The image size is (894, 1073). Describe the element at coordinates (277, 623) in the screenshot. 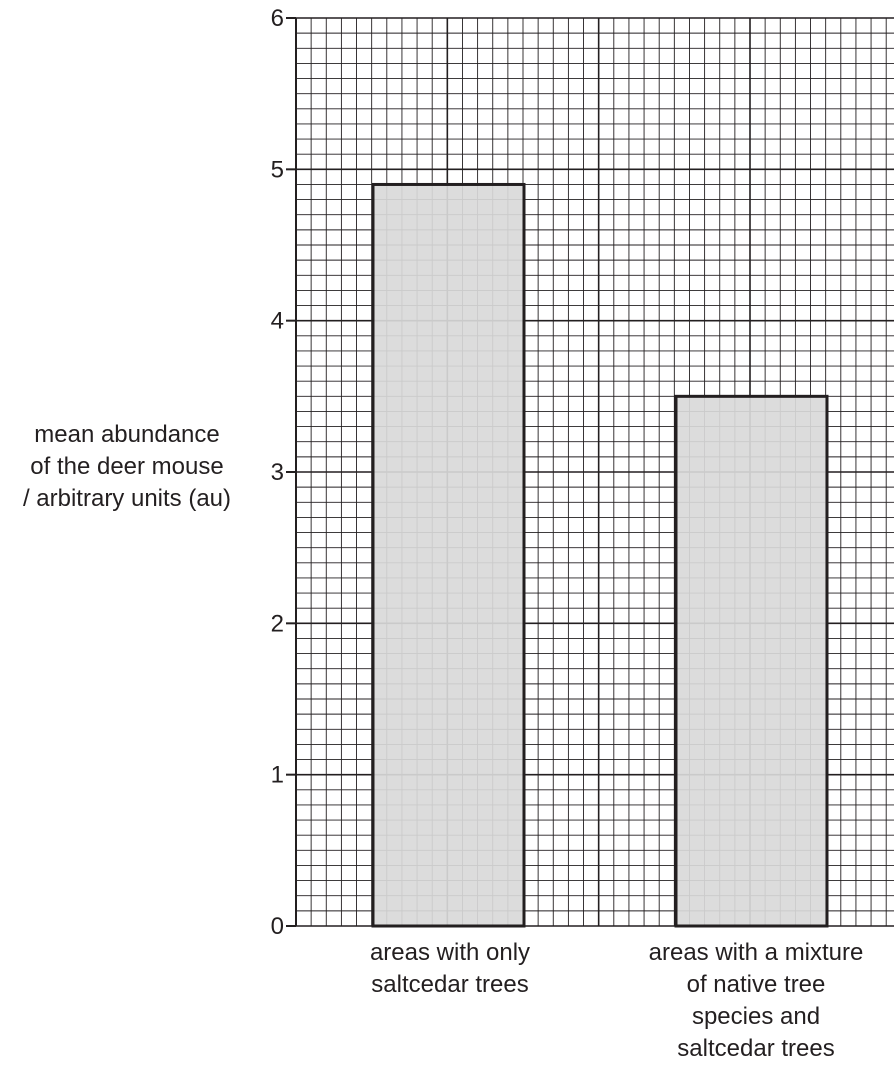

I see `y-tick-label: 2` at that location.